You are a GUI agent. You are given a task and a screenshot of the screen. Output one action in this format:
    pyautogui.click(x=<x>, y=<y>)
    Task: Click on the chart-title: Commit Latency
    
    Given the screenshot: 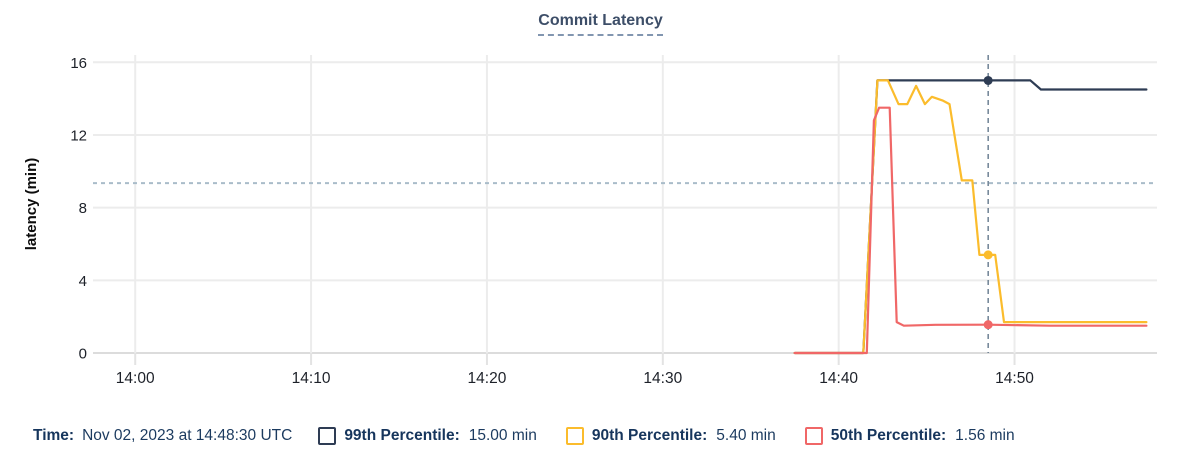 What is the action you would take?
    pyautogui.click(x=600, y=24)
    